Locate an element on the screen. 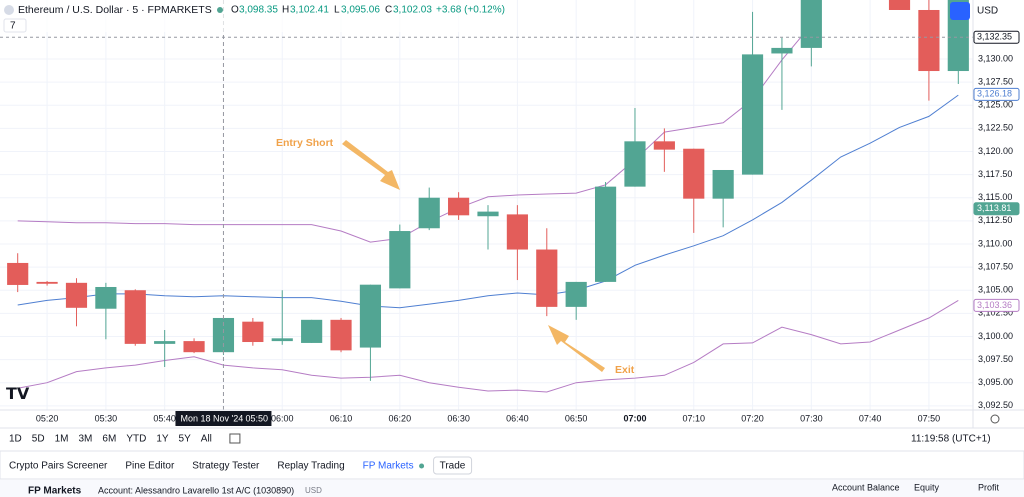 This screenshot has width=1024, height=497. range-button: 5Y is located at coordinates (185, 439).